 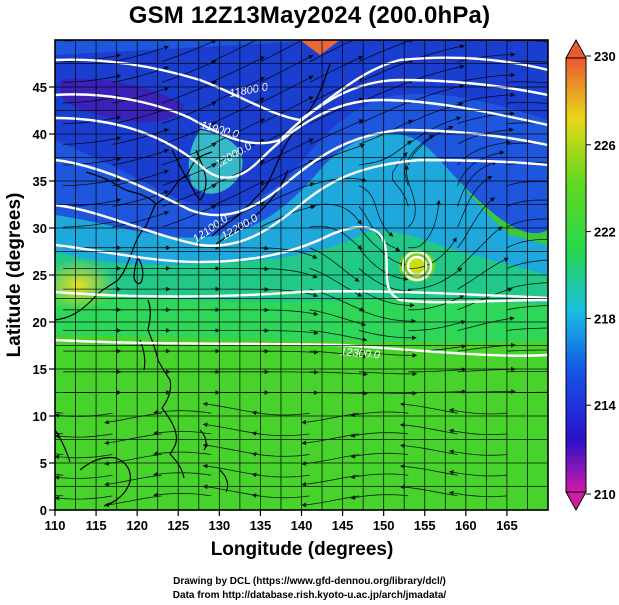 I want to click on x-tick-label: 155, so click(x=425, y=525).